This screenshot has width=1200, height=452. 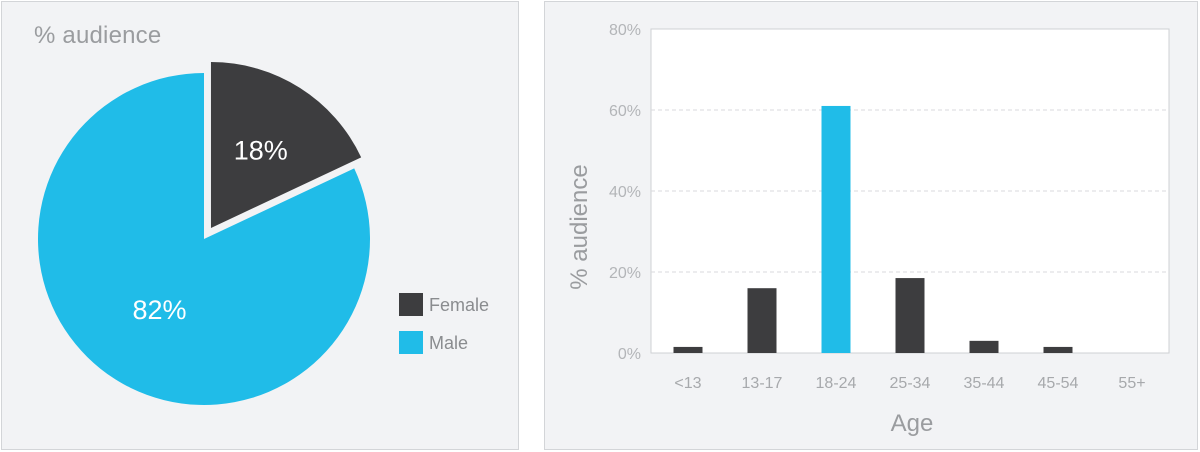 I want to click on x-axis-title: Age, so click(x=912, y=423).